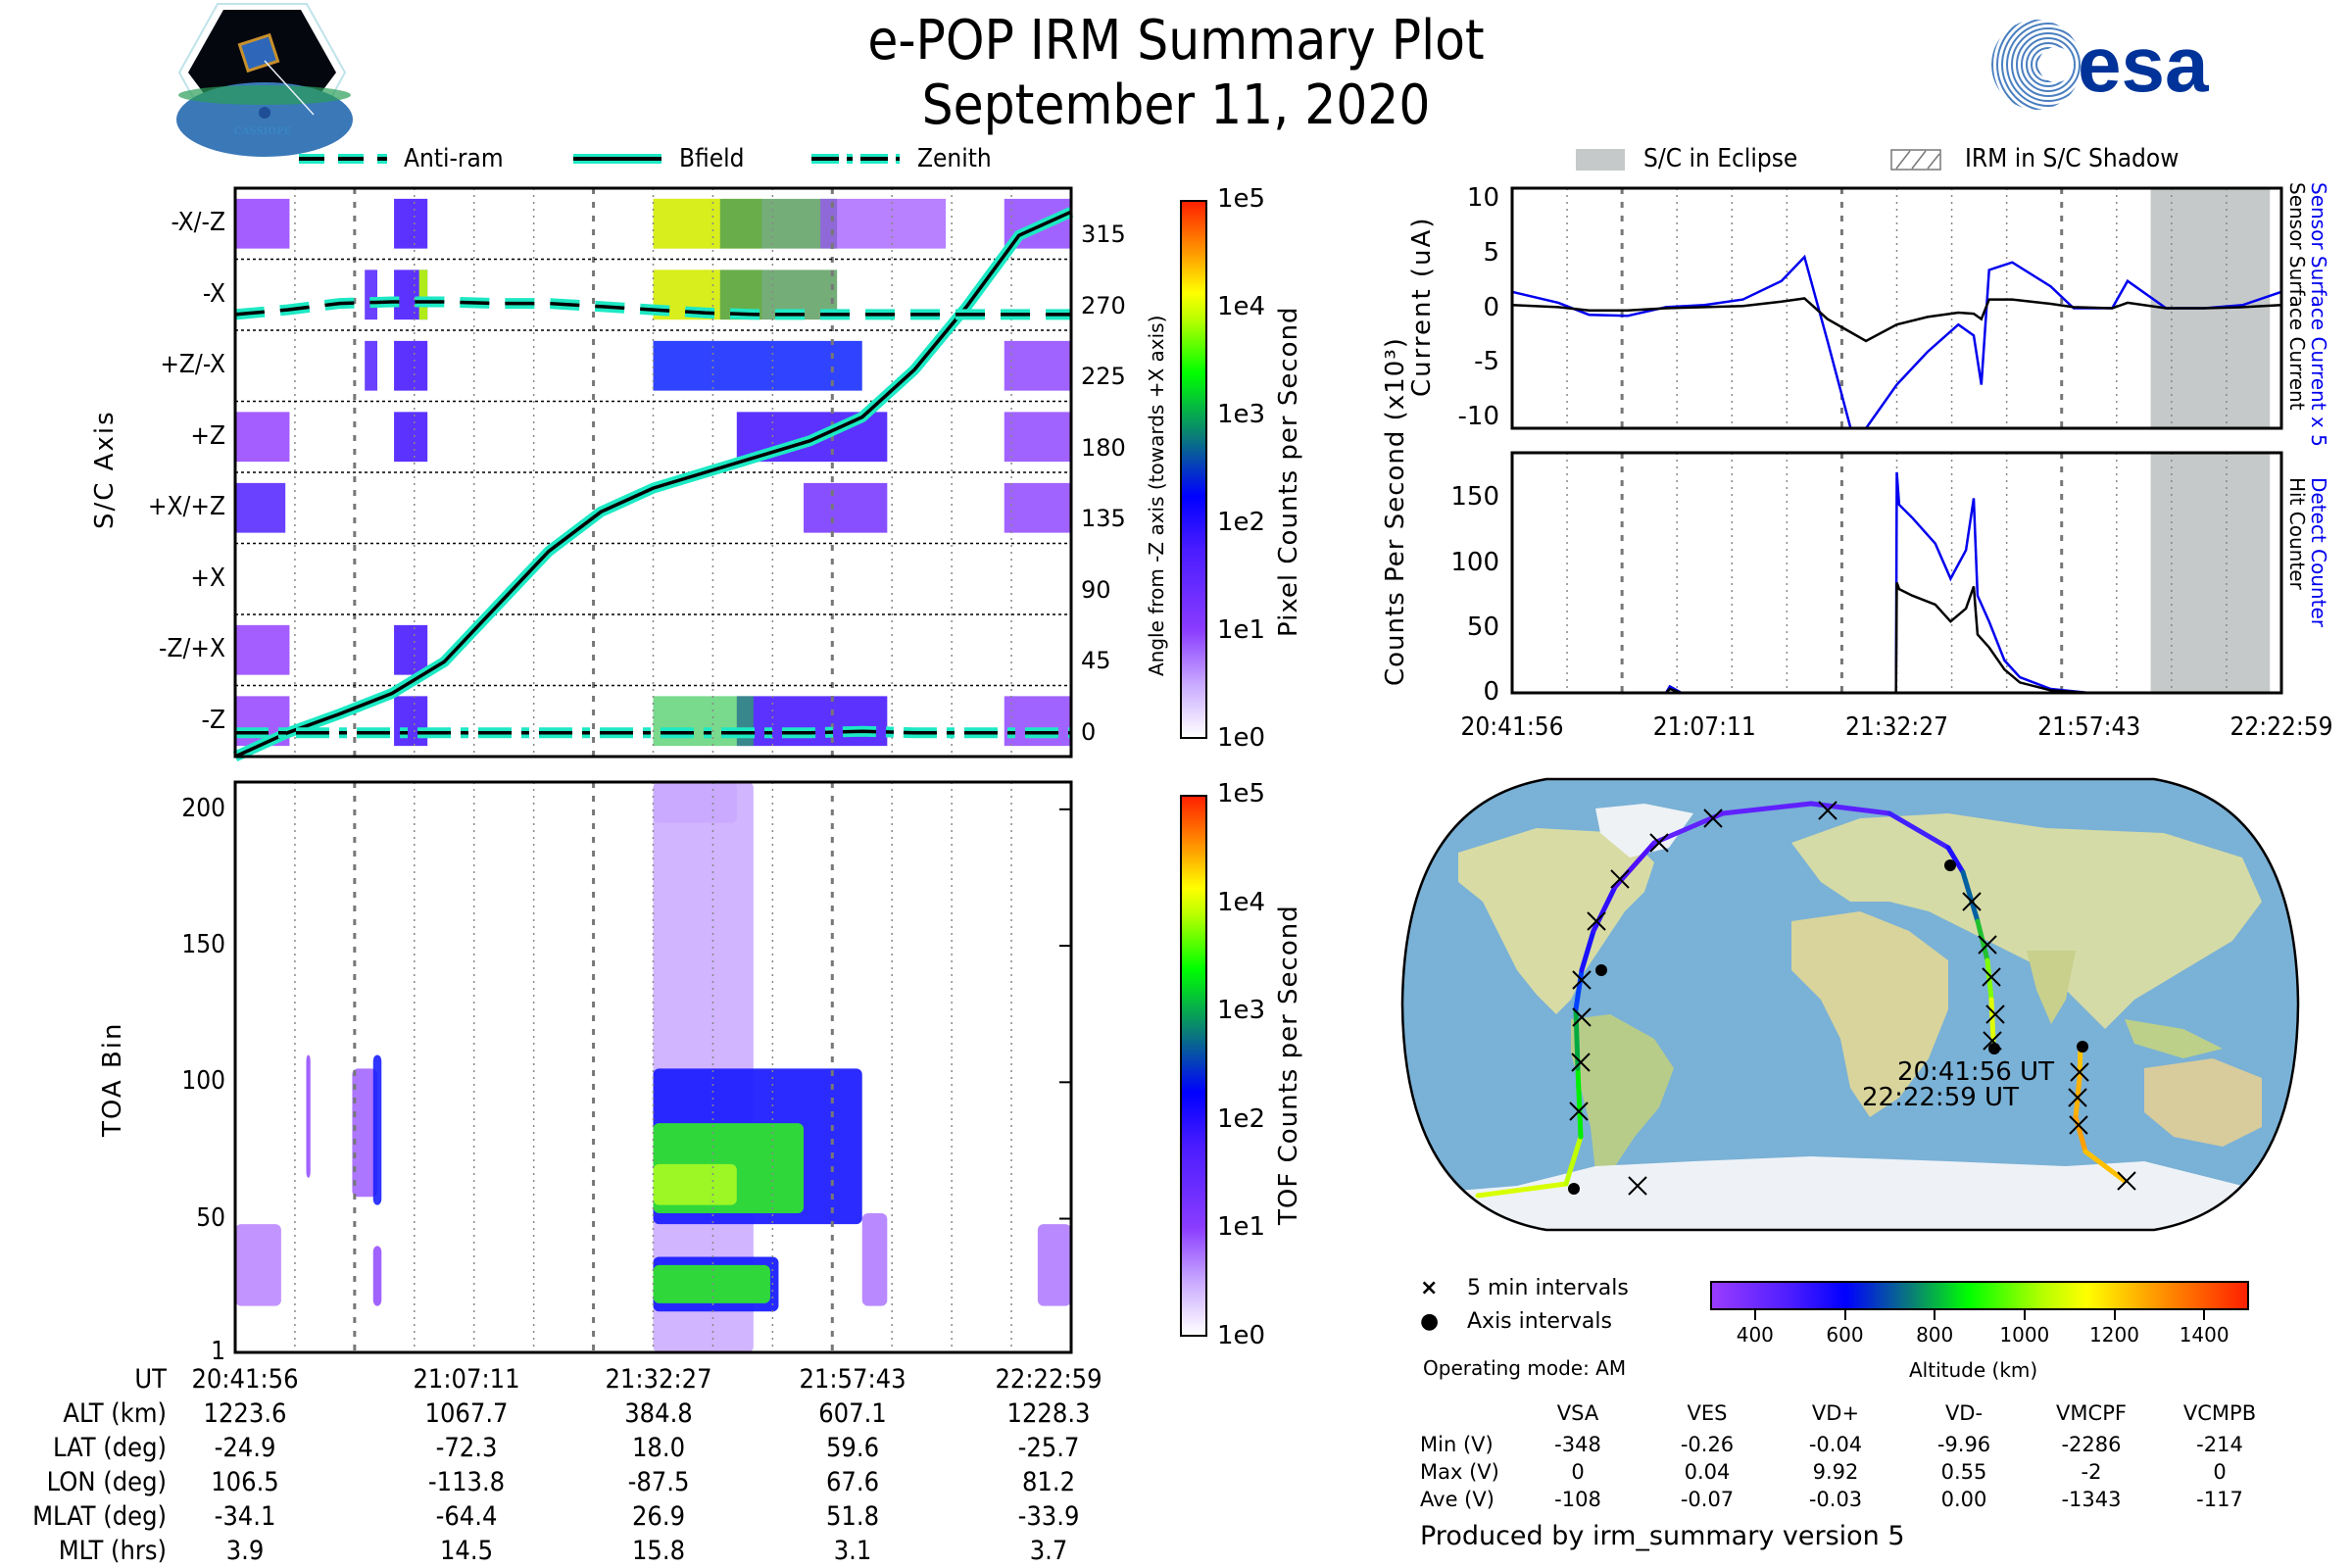 Image resolution: width=2352 pixels, height=1568 pixels. What do you see at coordinates (213, 293) in the screenshot?
I see `sc-axis-ytick-label: -X` at bounding box center [213, 293].